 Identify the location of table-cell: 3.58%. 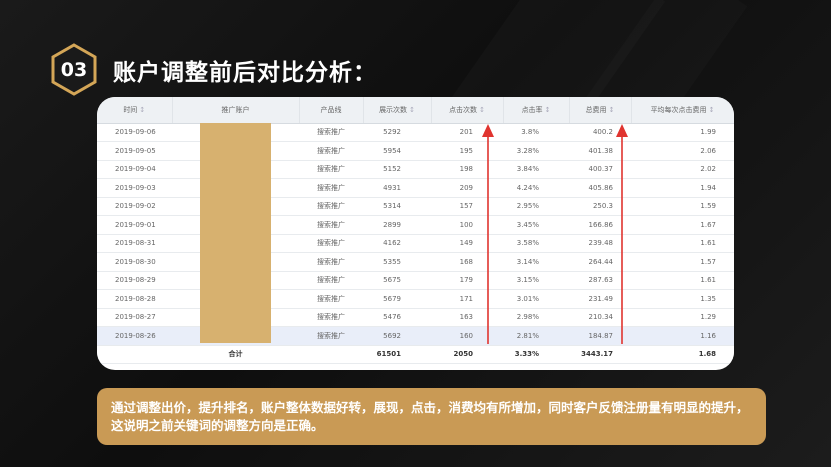
(536, 243).